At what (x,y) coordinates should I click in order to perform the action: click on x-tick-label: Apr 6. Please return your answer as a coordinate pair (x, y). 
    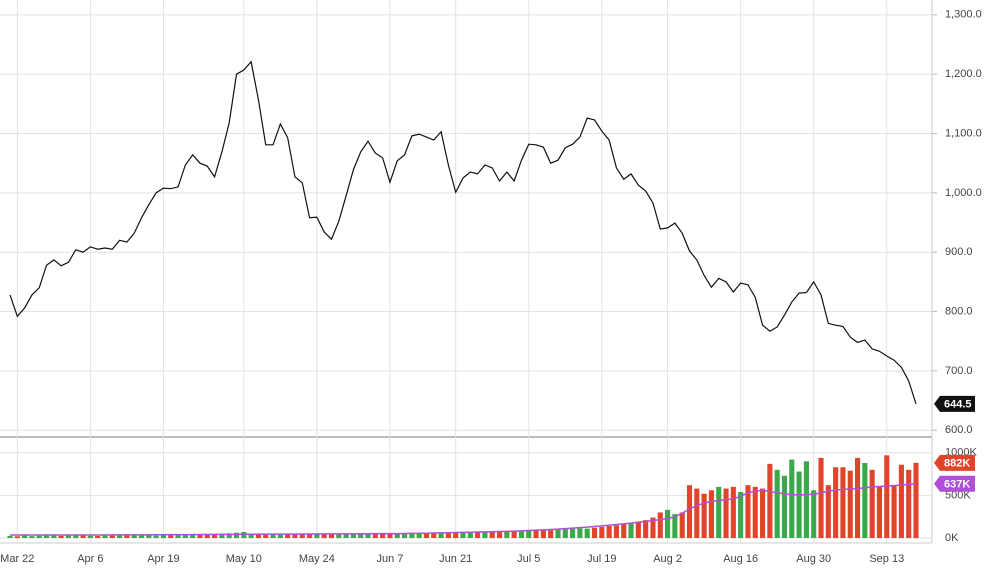
    Looking at the image, I should click on (90, 559).